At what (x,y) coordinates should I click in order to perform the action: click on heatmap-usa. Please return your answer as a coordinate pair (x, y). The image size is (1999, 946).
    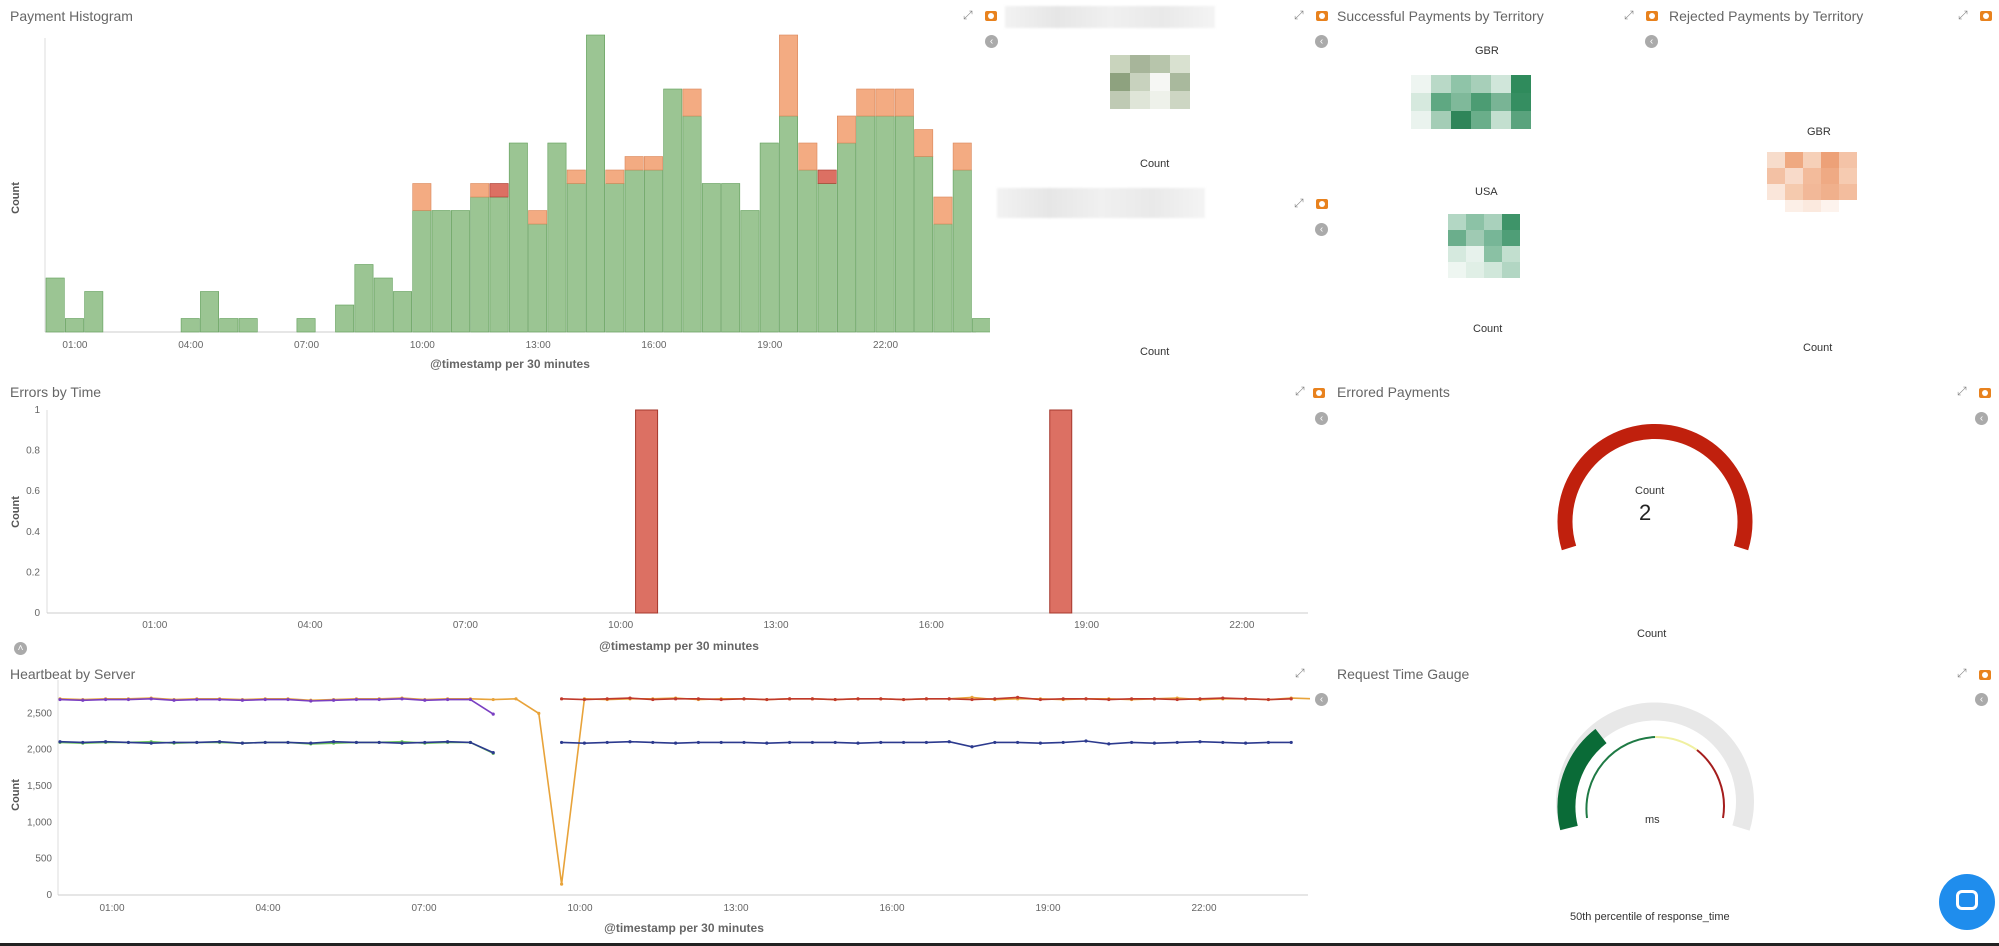
    Looking at the image, I should click on (1484, 246).